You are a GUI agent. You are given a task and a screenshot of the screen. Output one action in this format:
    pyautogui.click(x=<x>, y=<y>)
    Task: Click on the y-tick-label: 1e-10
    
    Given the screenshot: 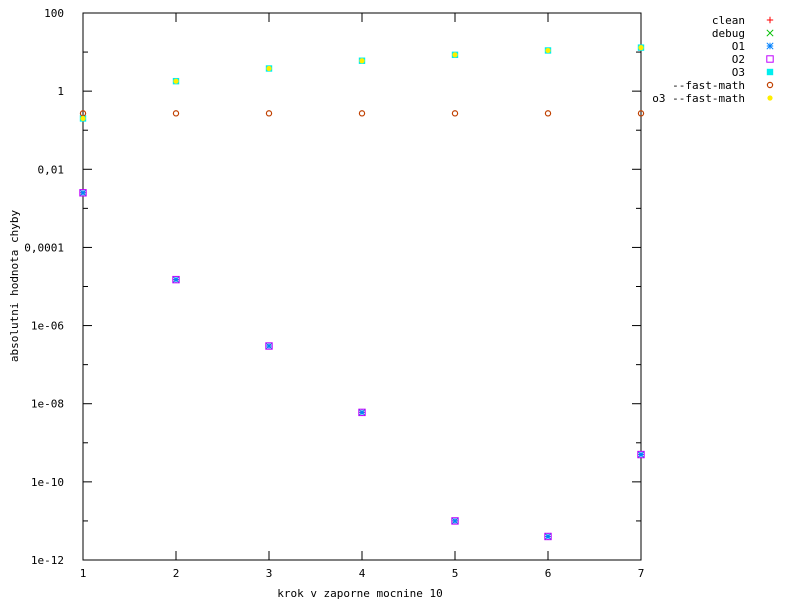 What is the action you would take?
    pyautogui.click(x=47, y=482)
    